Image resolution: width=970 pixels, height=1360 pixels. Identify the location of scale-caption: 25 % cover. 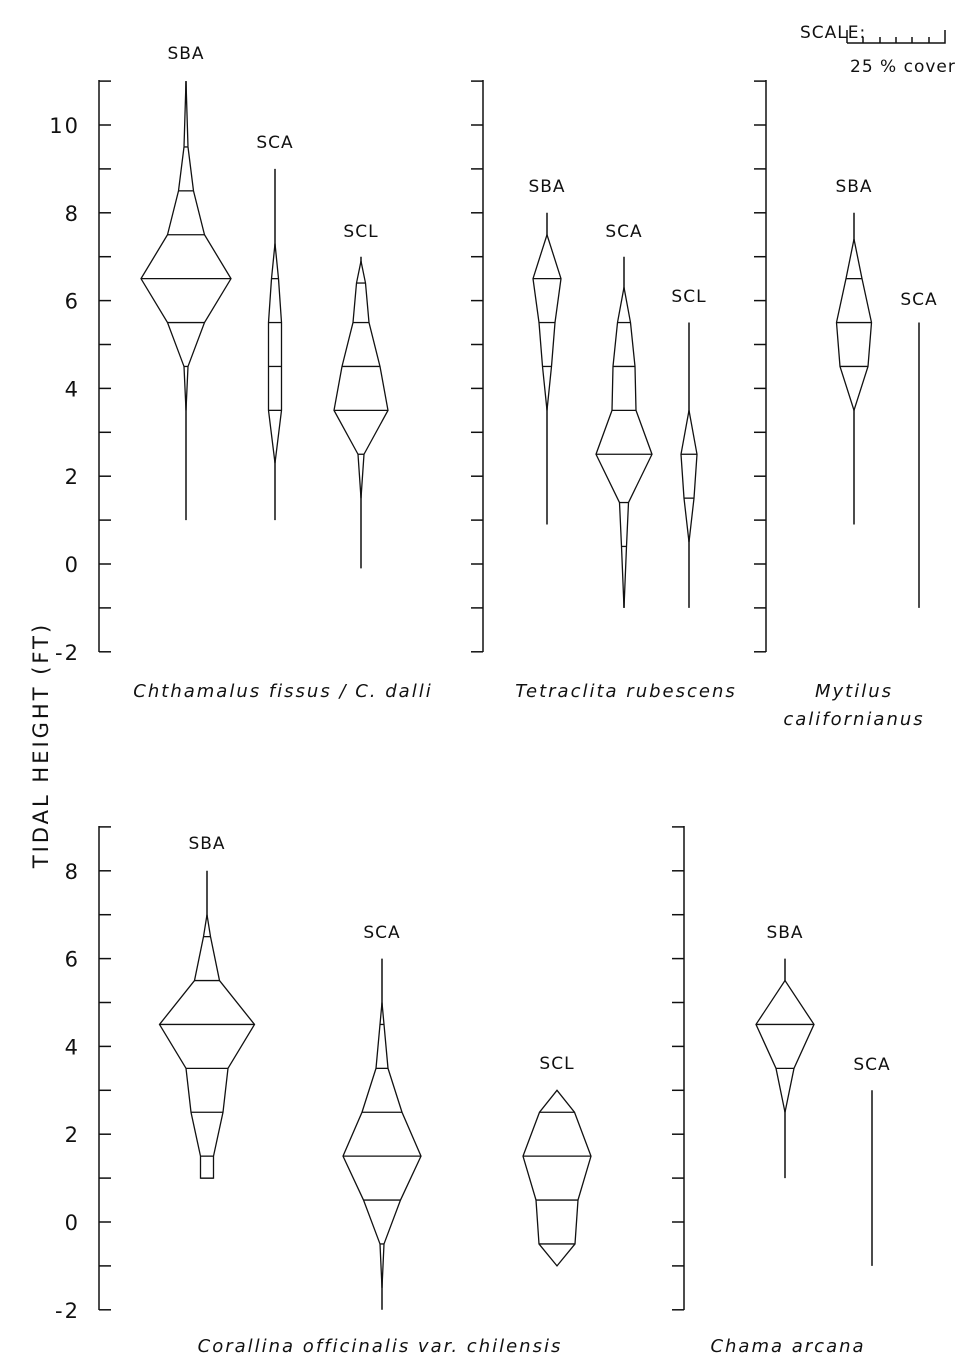
(903, 67).